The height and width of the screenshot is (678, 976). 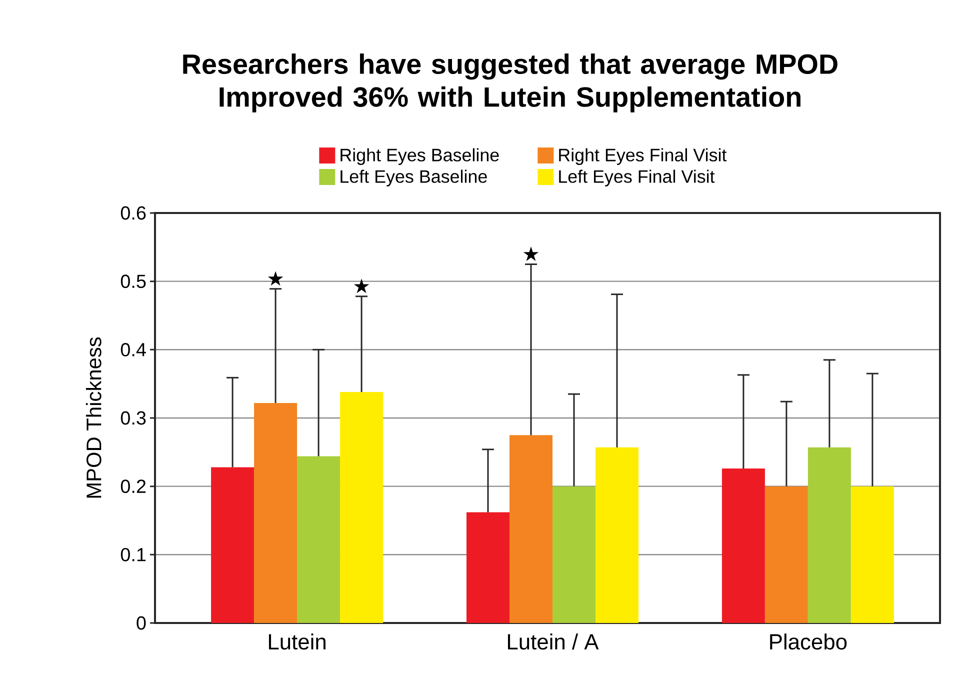 What do you see at coordinates (643, 156) in the screenshot?
I see `legend-label: Right Eyes Final Visit` at bounding box center [643, 156].